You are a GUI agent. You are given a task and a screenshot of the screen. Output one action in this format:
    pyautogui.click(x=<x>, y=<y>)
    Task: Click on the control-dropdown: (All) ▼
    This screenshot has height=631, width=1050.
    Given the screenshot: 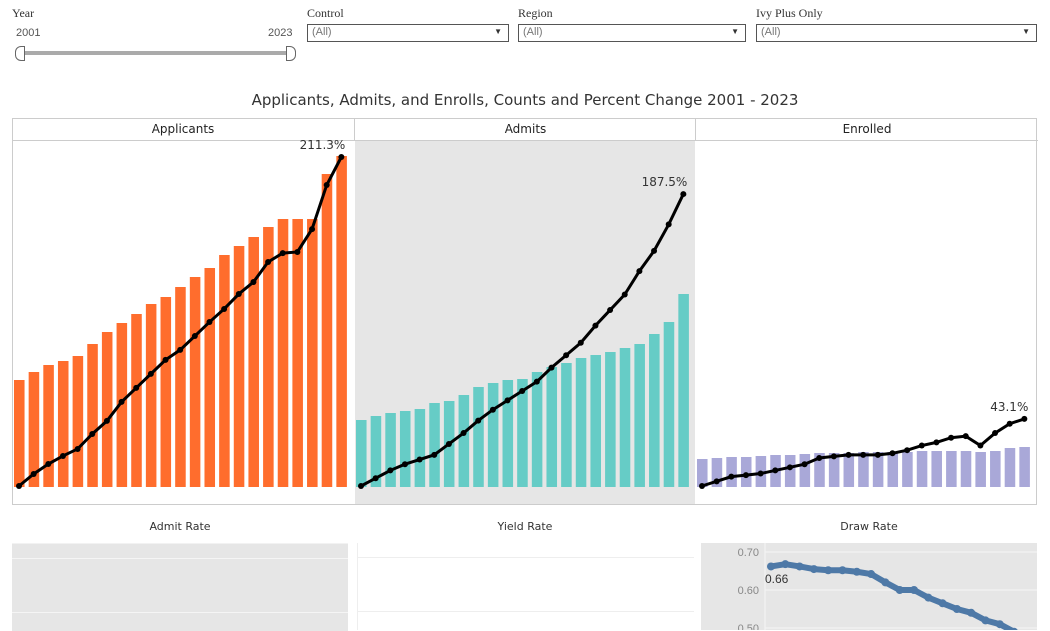 What is the action you would take?
    pyautogui.click(x=408, y=33)
    